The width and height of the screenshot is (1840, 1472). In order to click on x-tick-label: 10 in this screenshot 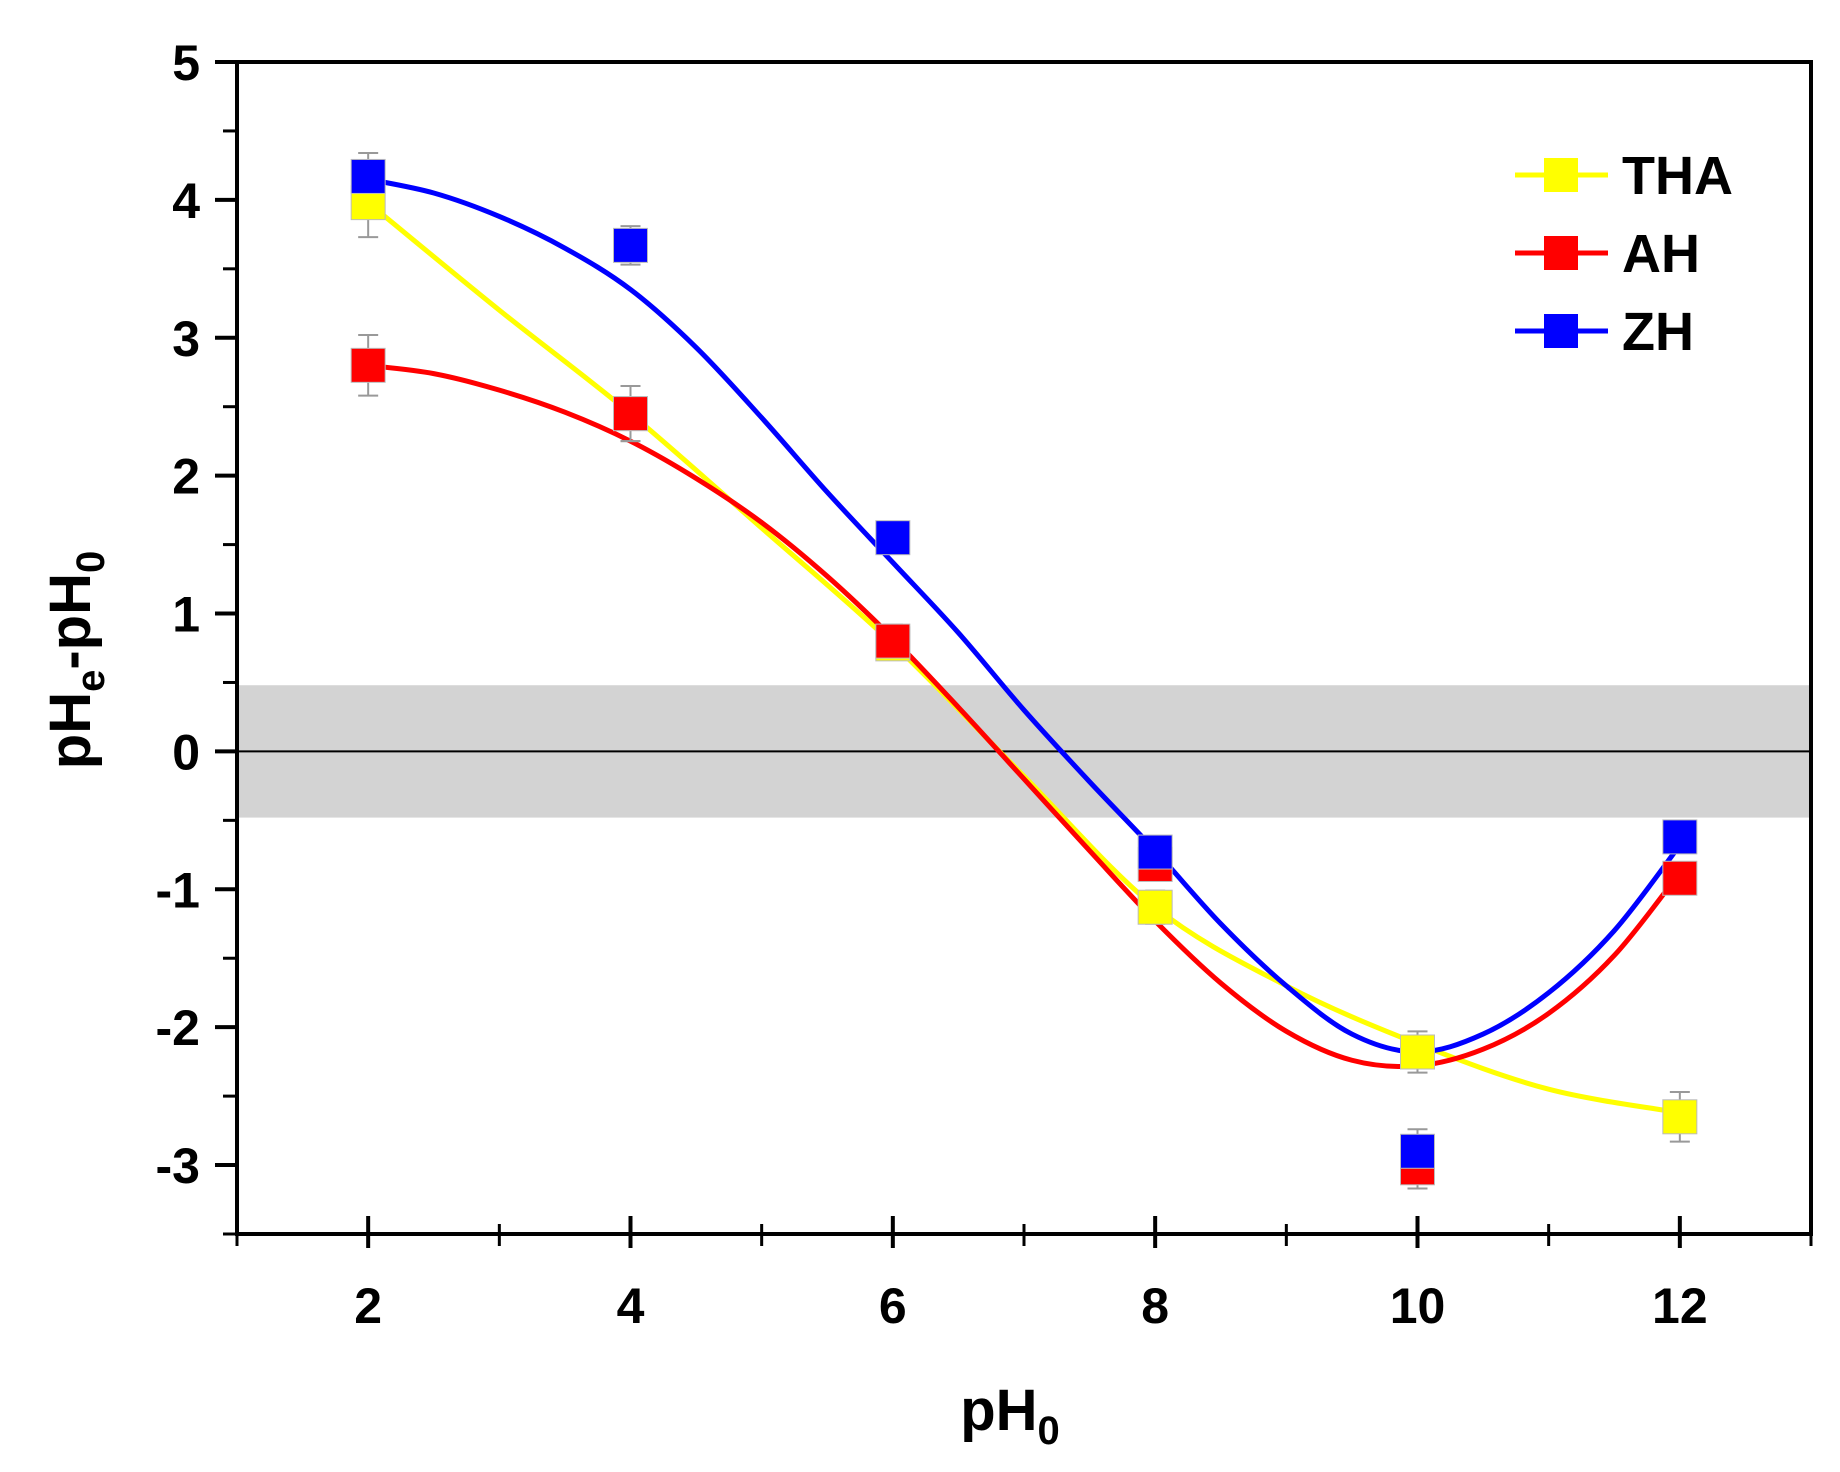, I will do `click(1418, 1306)`.